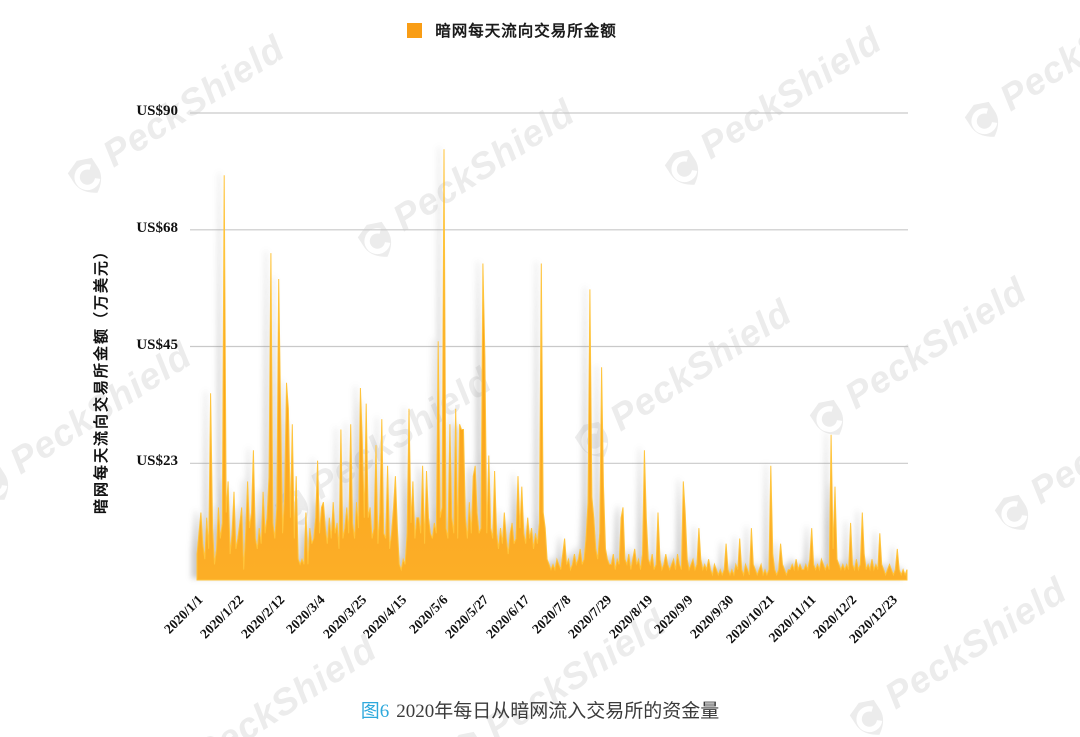 This screenshot has height=737, width=1080. I want to click on legend-label: 暗网每天流向交易所金额, so click(526, 31).